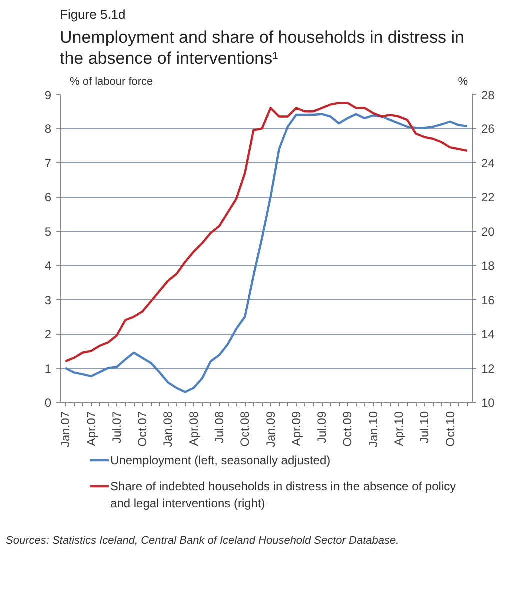  I want to click on x-tick-label: Apr.10, so click(399, 429).